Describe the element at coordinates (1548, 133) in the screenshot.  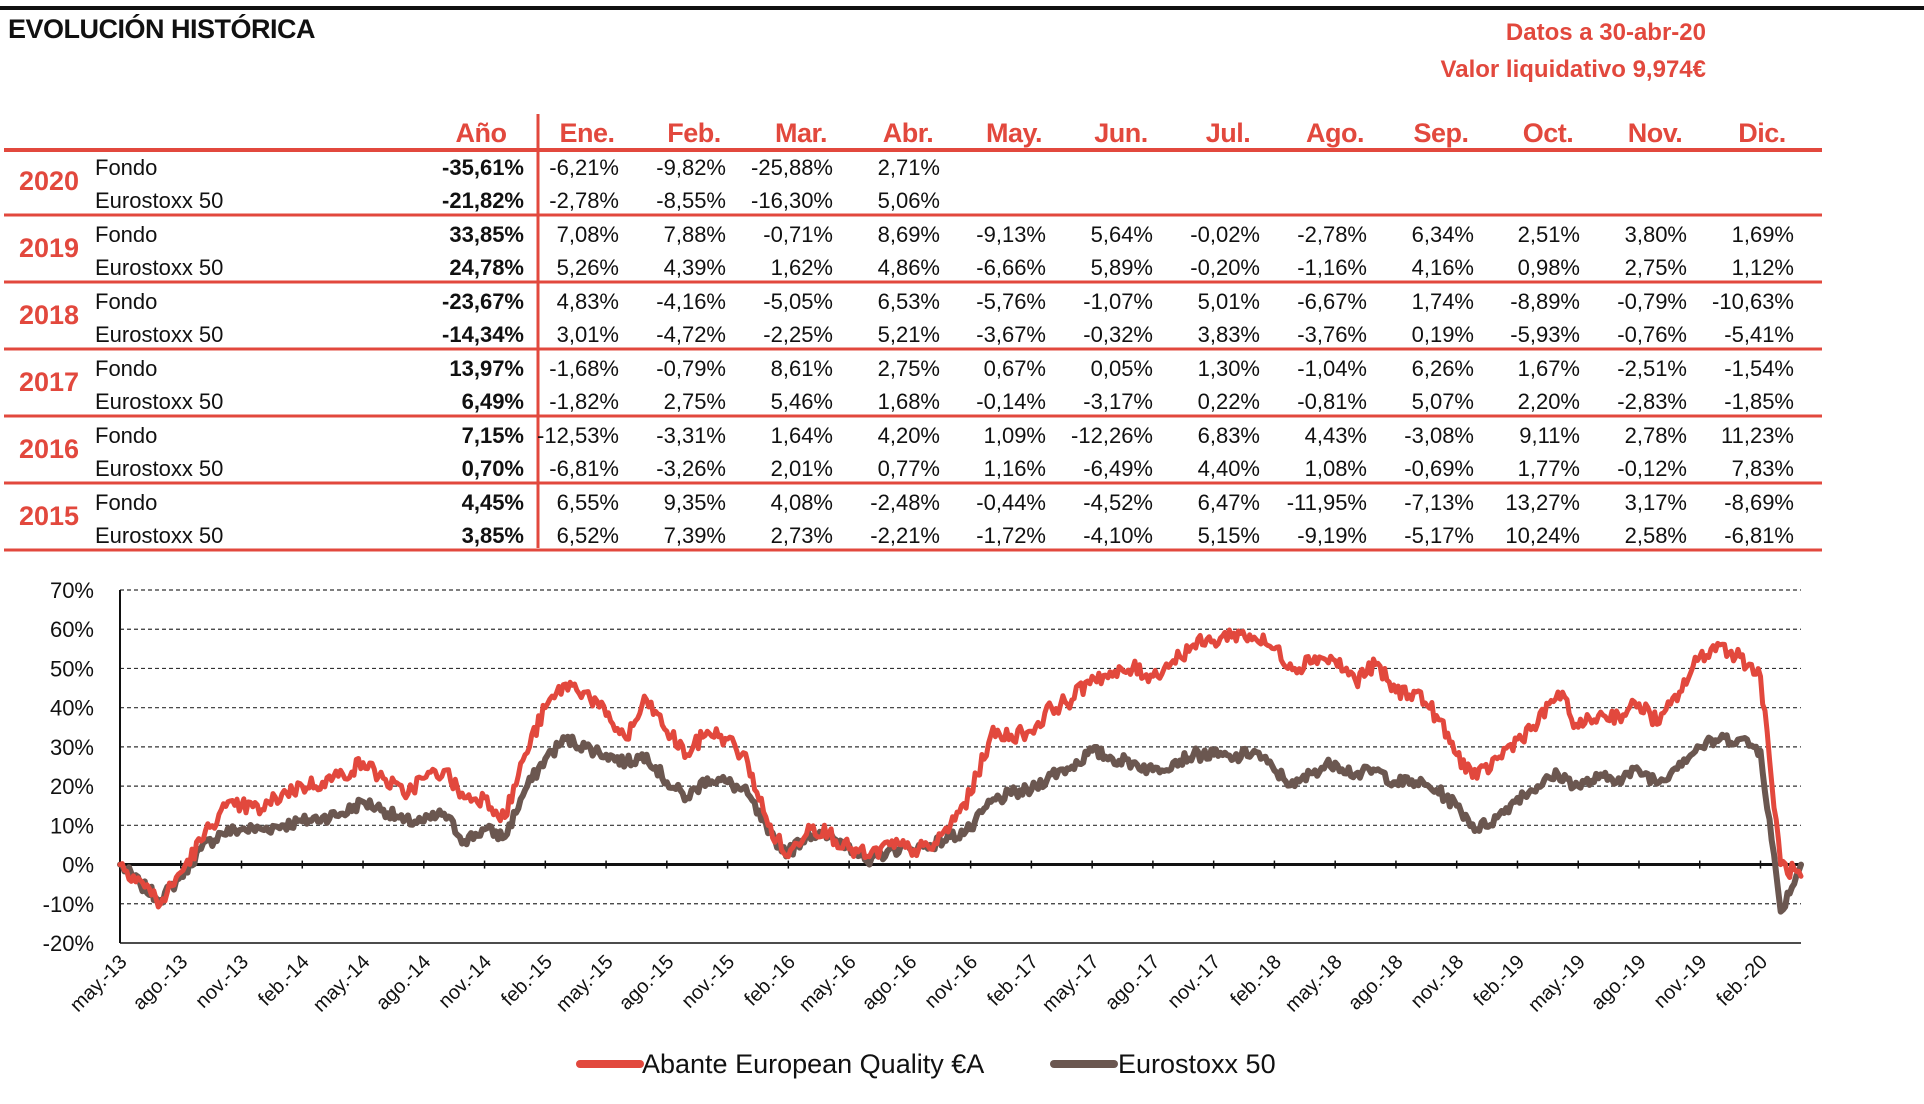
I see `header-month: Oct.` at that location.